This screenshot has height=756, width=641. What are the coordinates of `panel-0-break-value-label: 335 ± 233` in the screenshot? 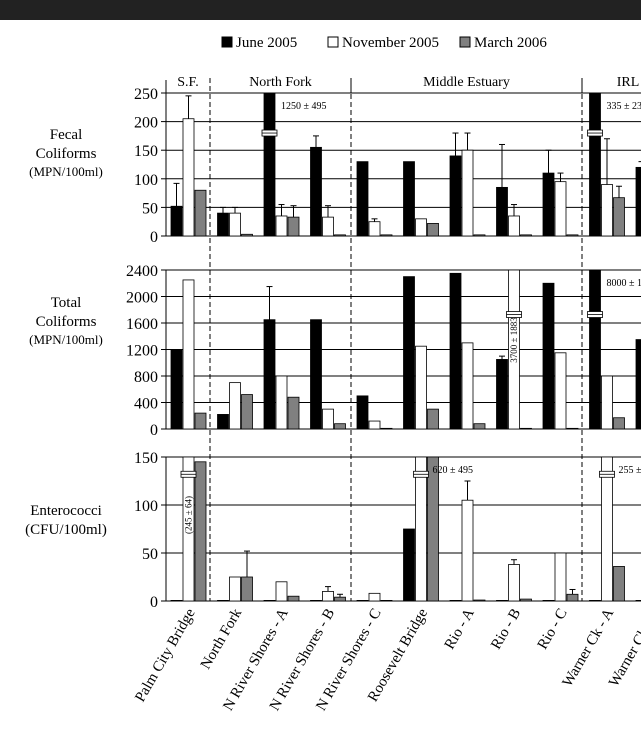 It's located at (624, 106).